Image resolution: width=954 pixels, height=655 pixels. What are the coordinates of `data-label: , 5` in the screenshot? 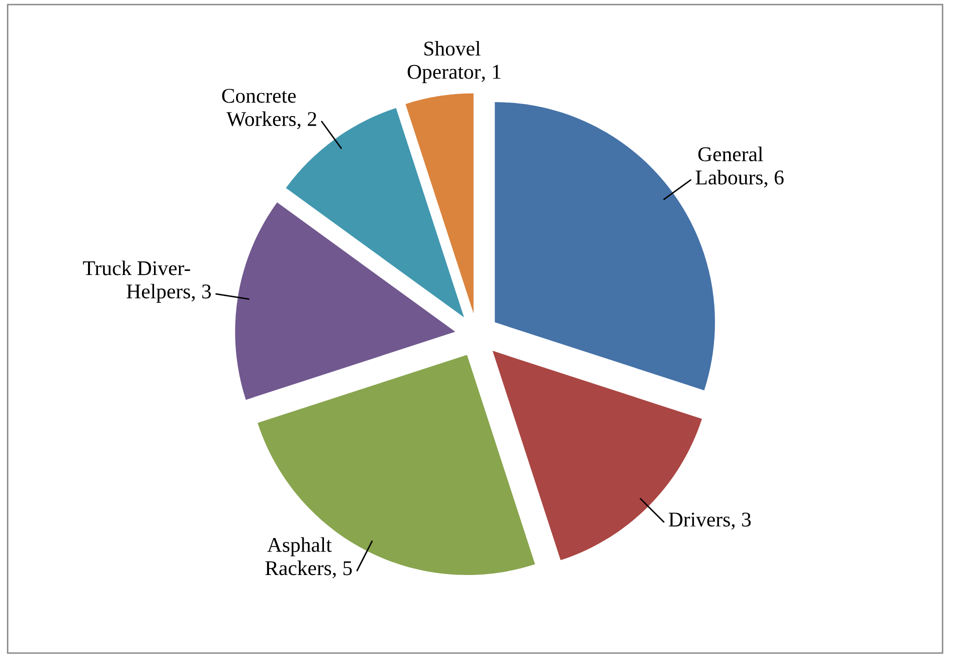 It's located at (342, 569).